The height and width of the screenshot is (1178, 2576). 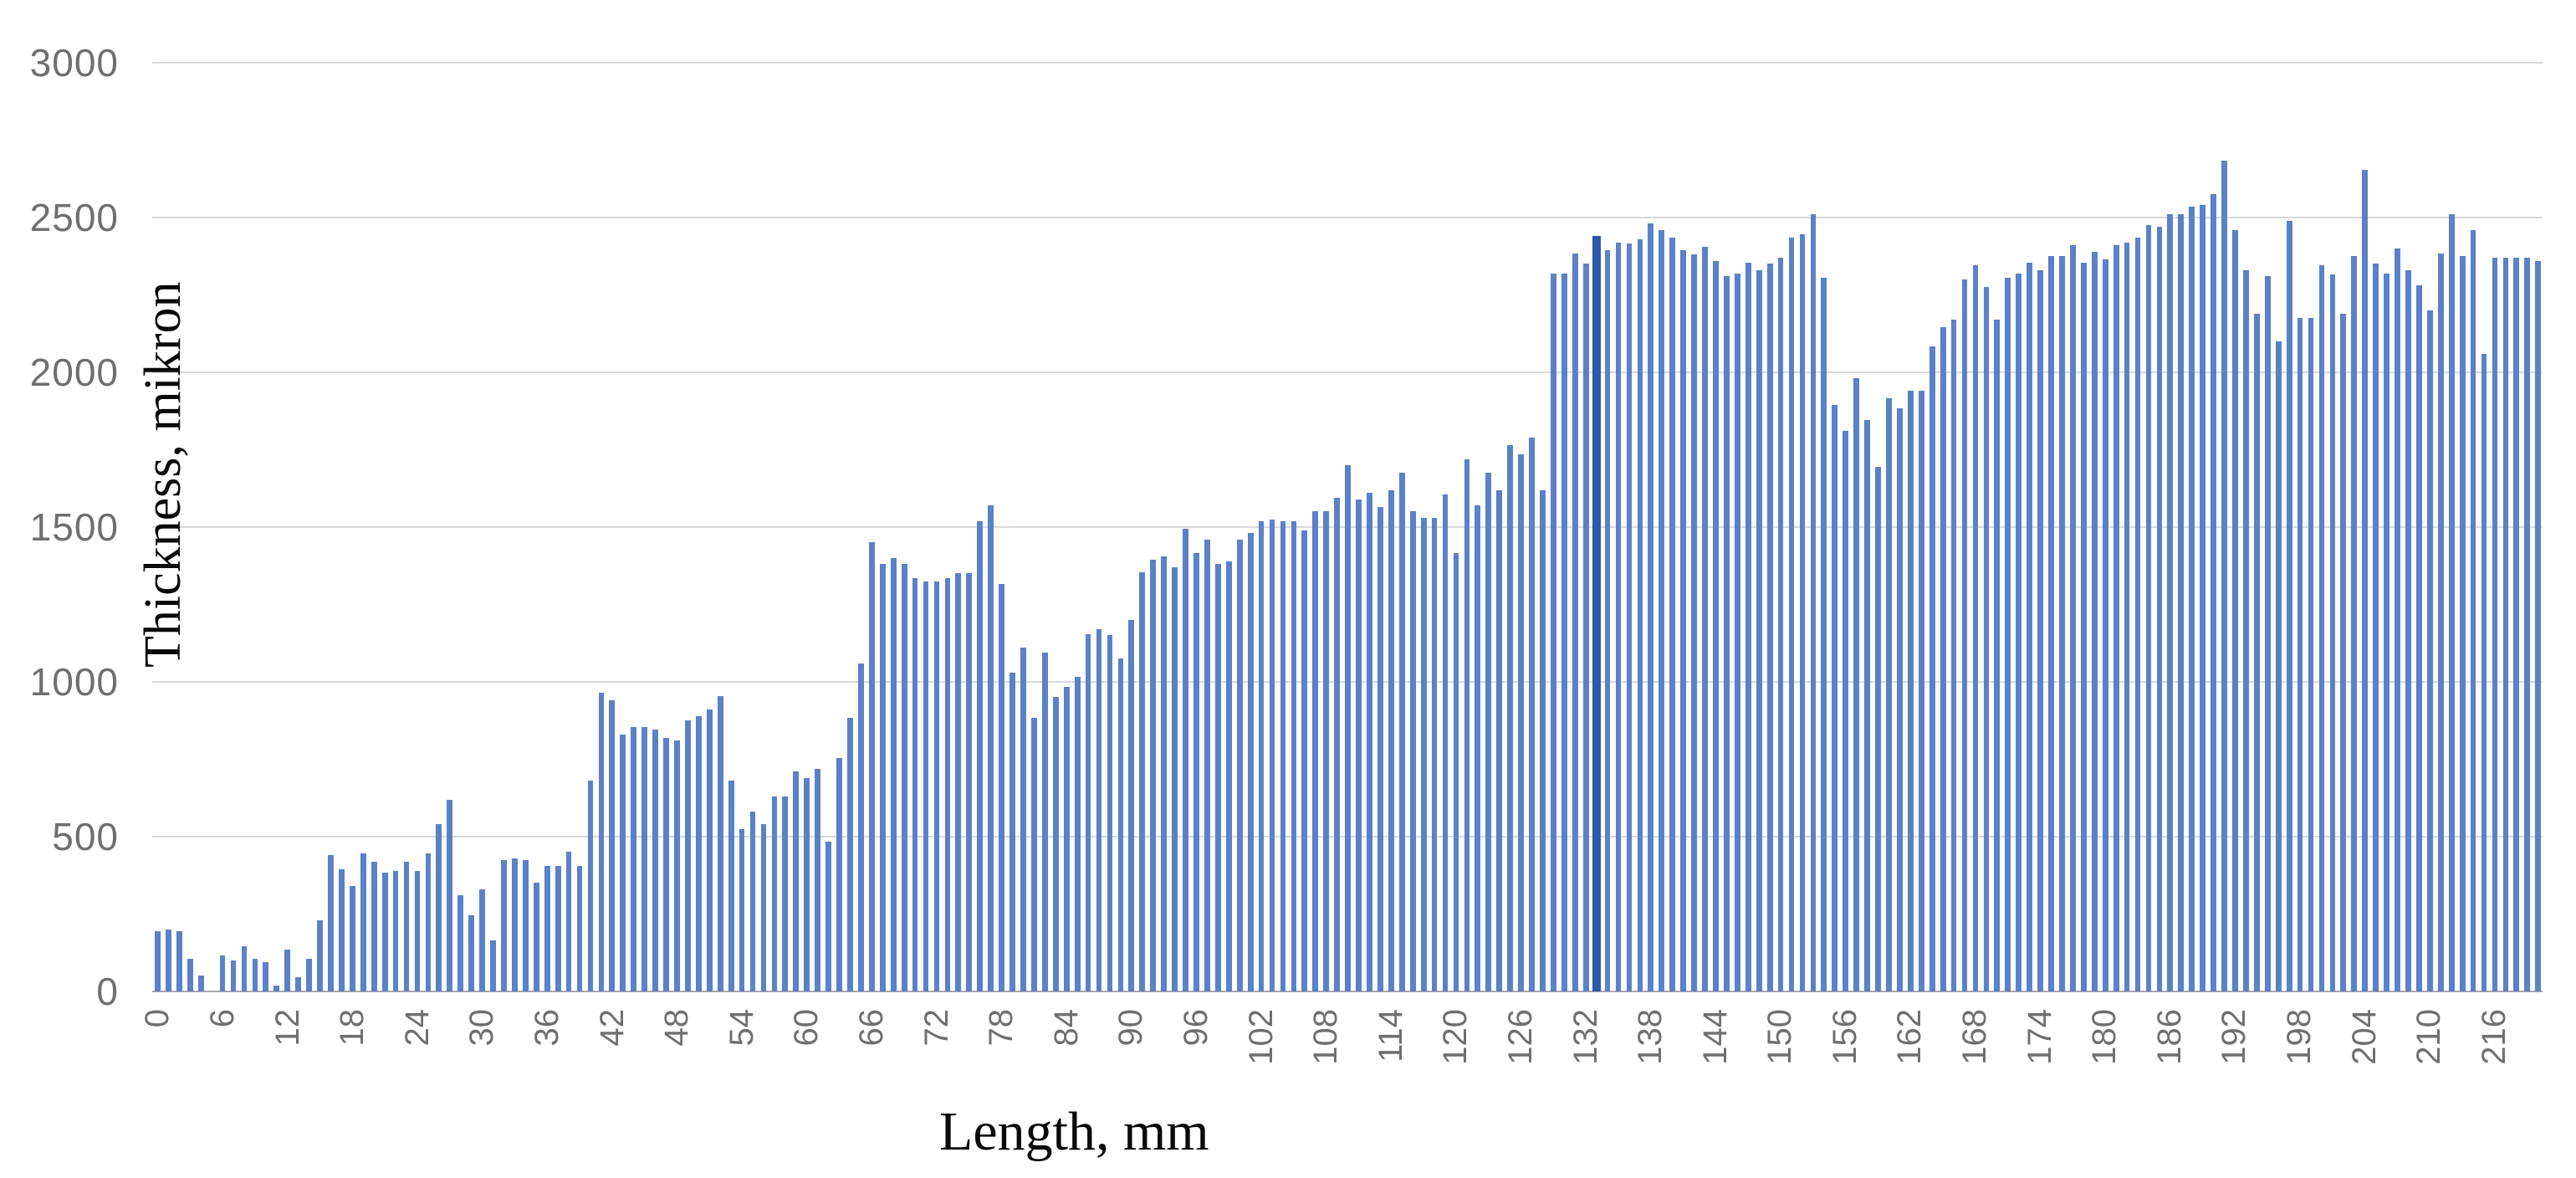 I want to click on y-tick-label: 1000, so click(x=74, y=682).